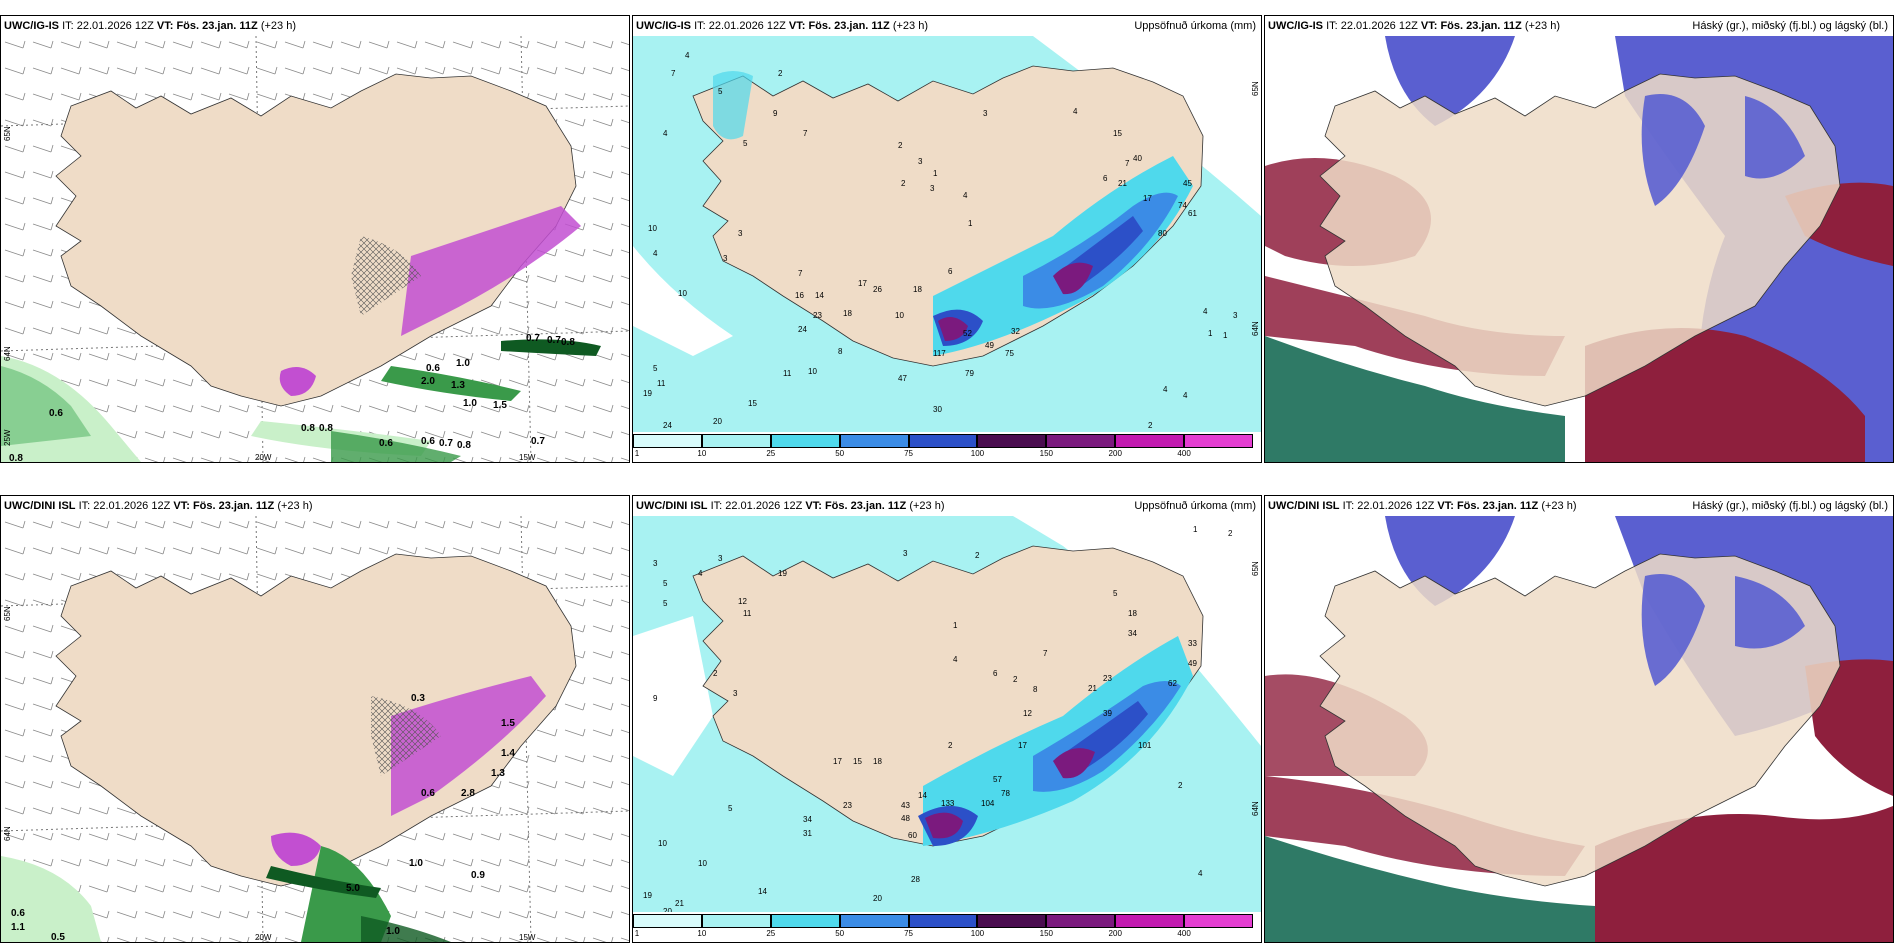  Describe the element at coordinates (939, 353) in the screenshot. I see `precip-value: 117` at that location.